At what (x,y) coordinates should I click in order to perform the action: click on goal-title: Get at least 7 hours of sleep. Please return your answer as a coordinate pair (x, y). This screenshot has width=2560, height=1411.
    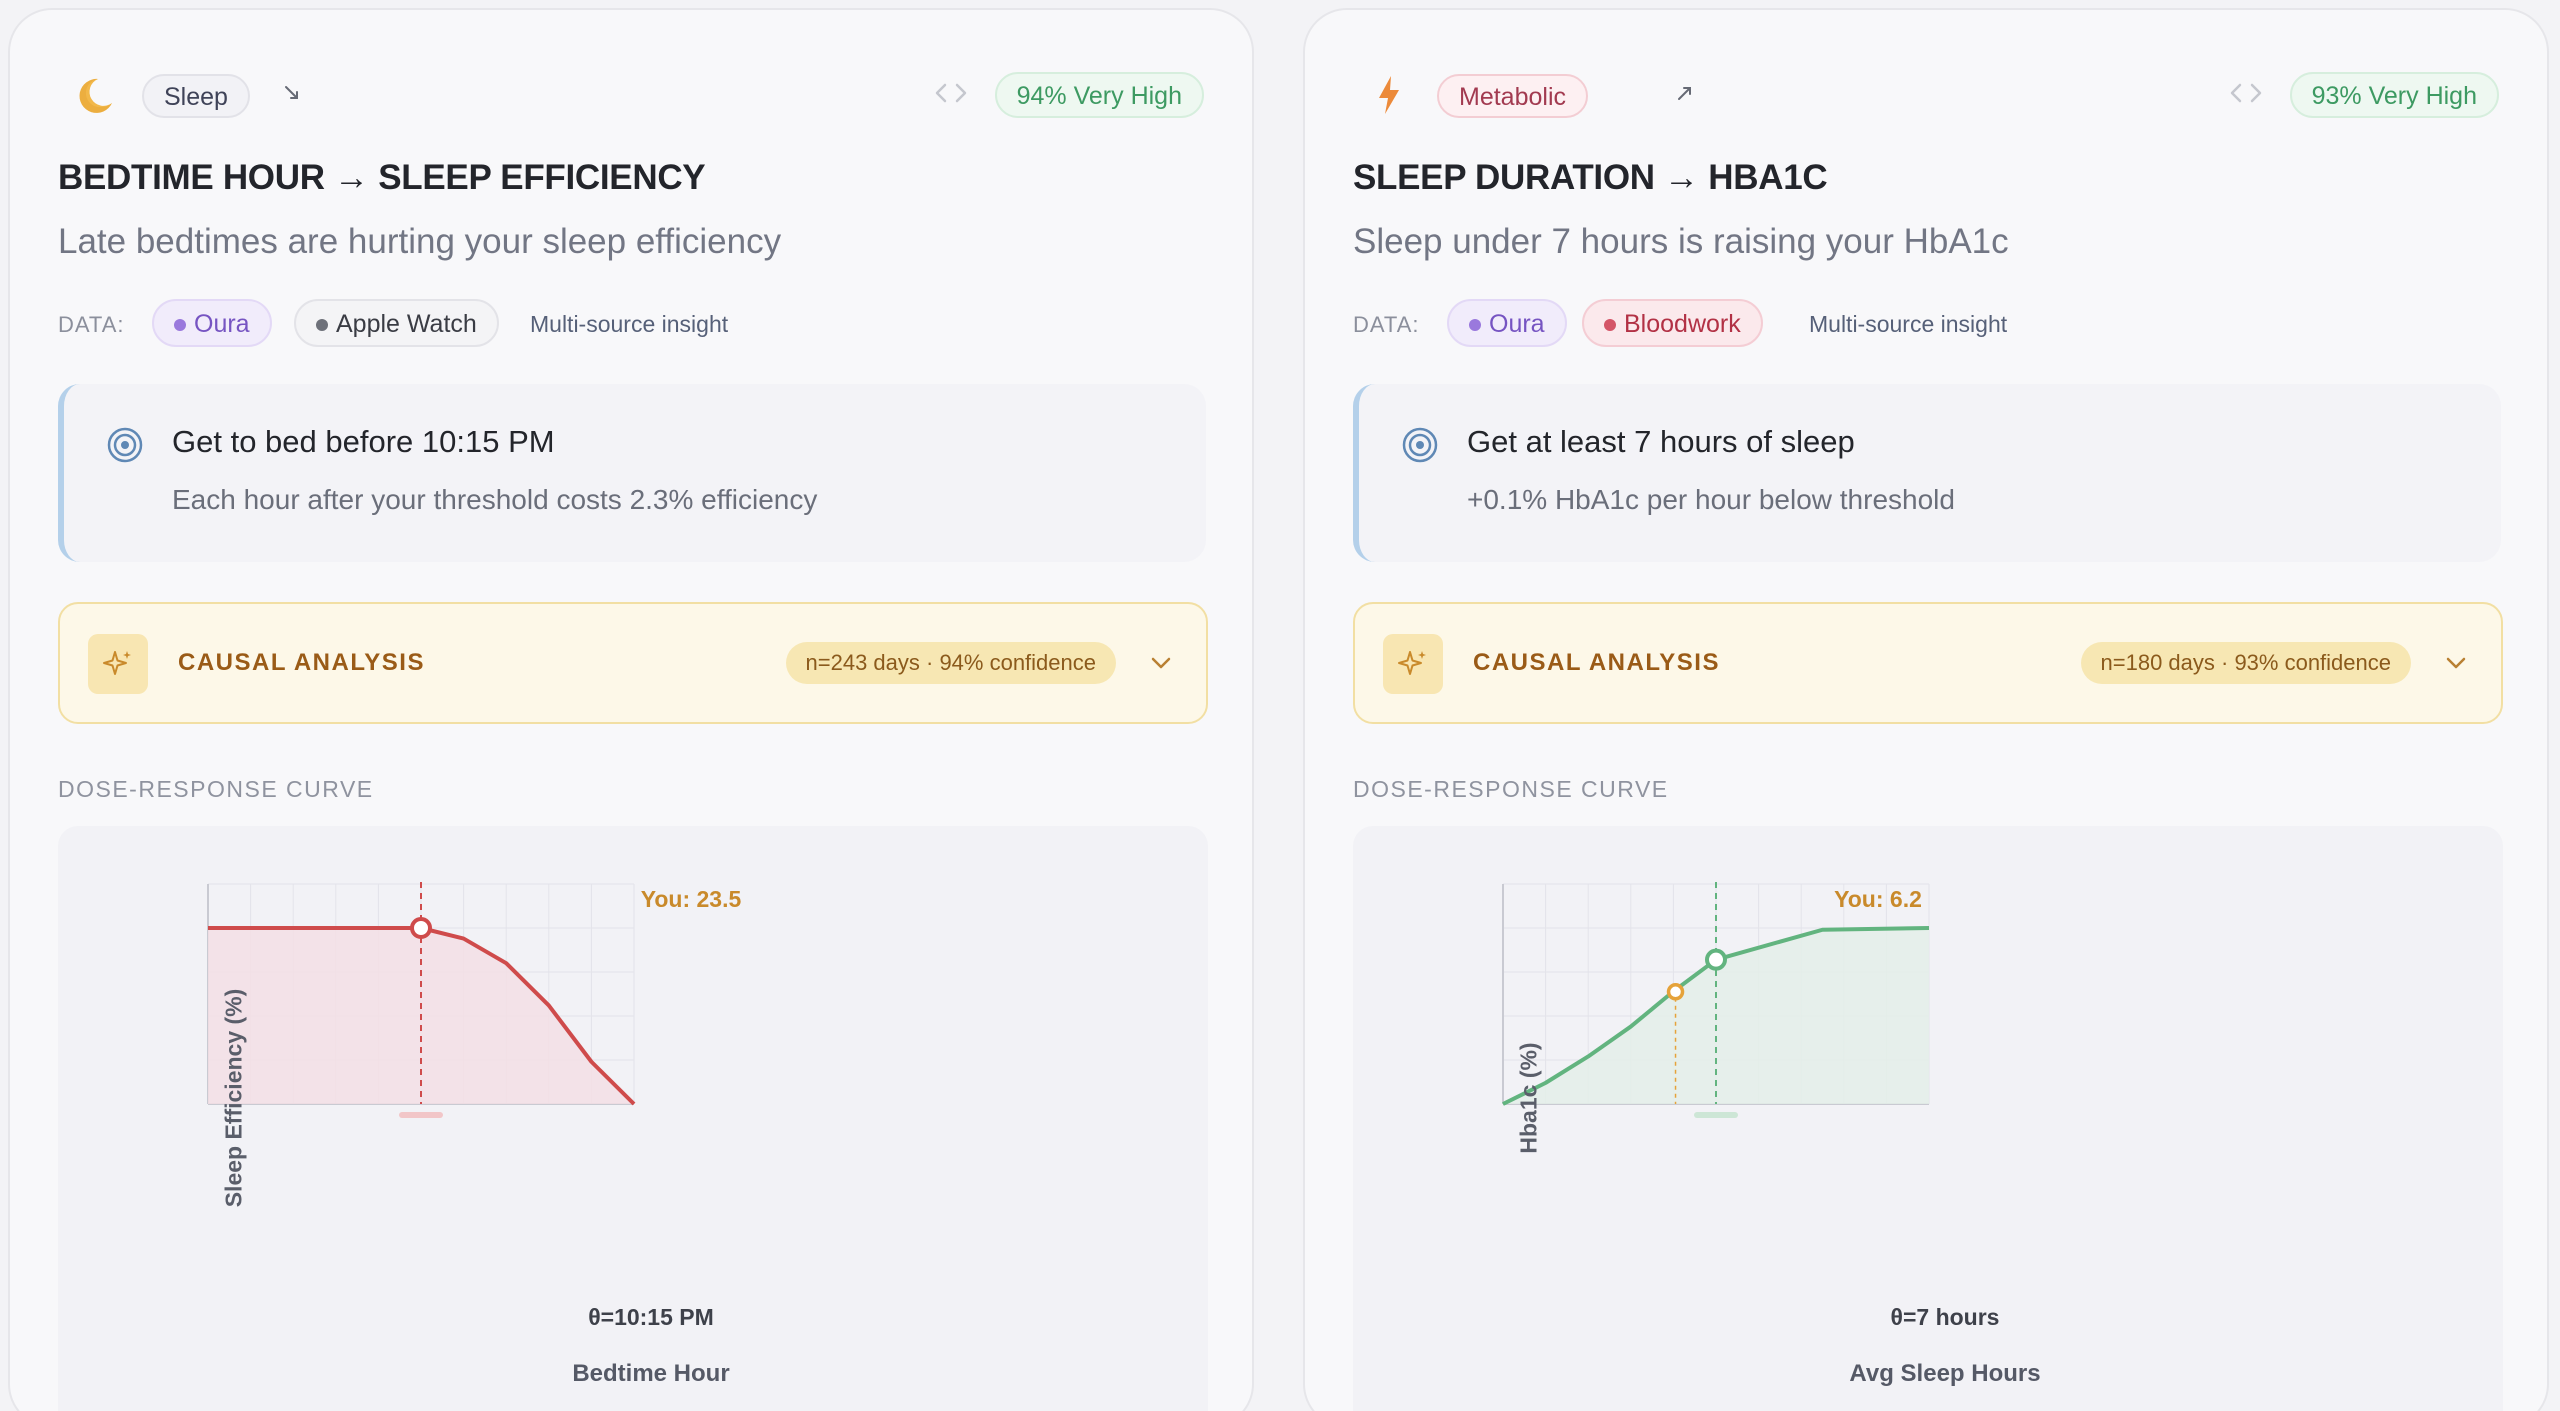
    Looking at the image, I should click on (1661, 441).